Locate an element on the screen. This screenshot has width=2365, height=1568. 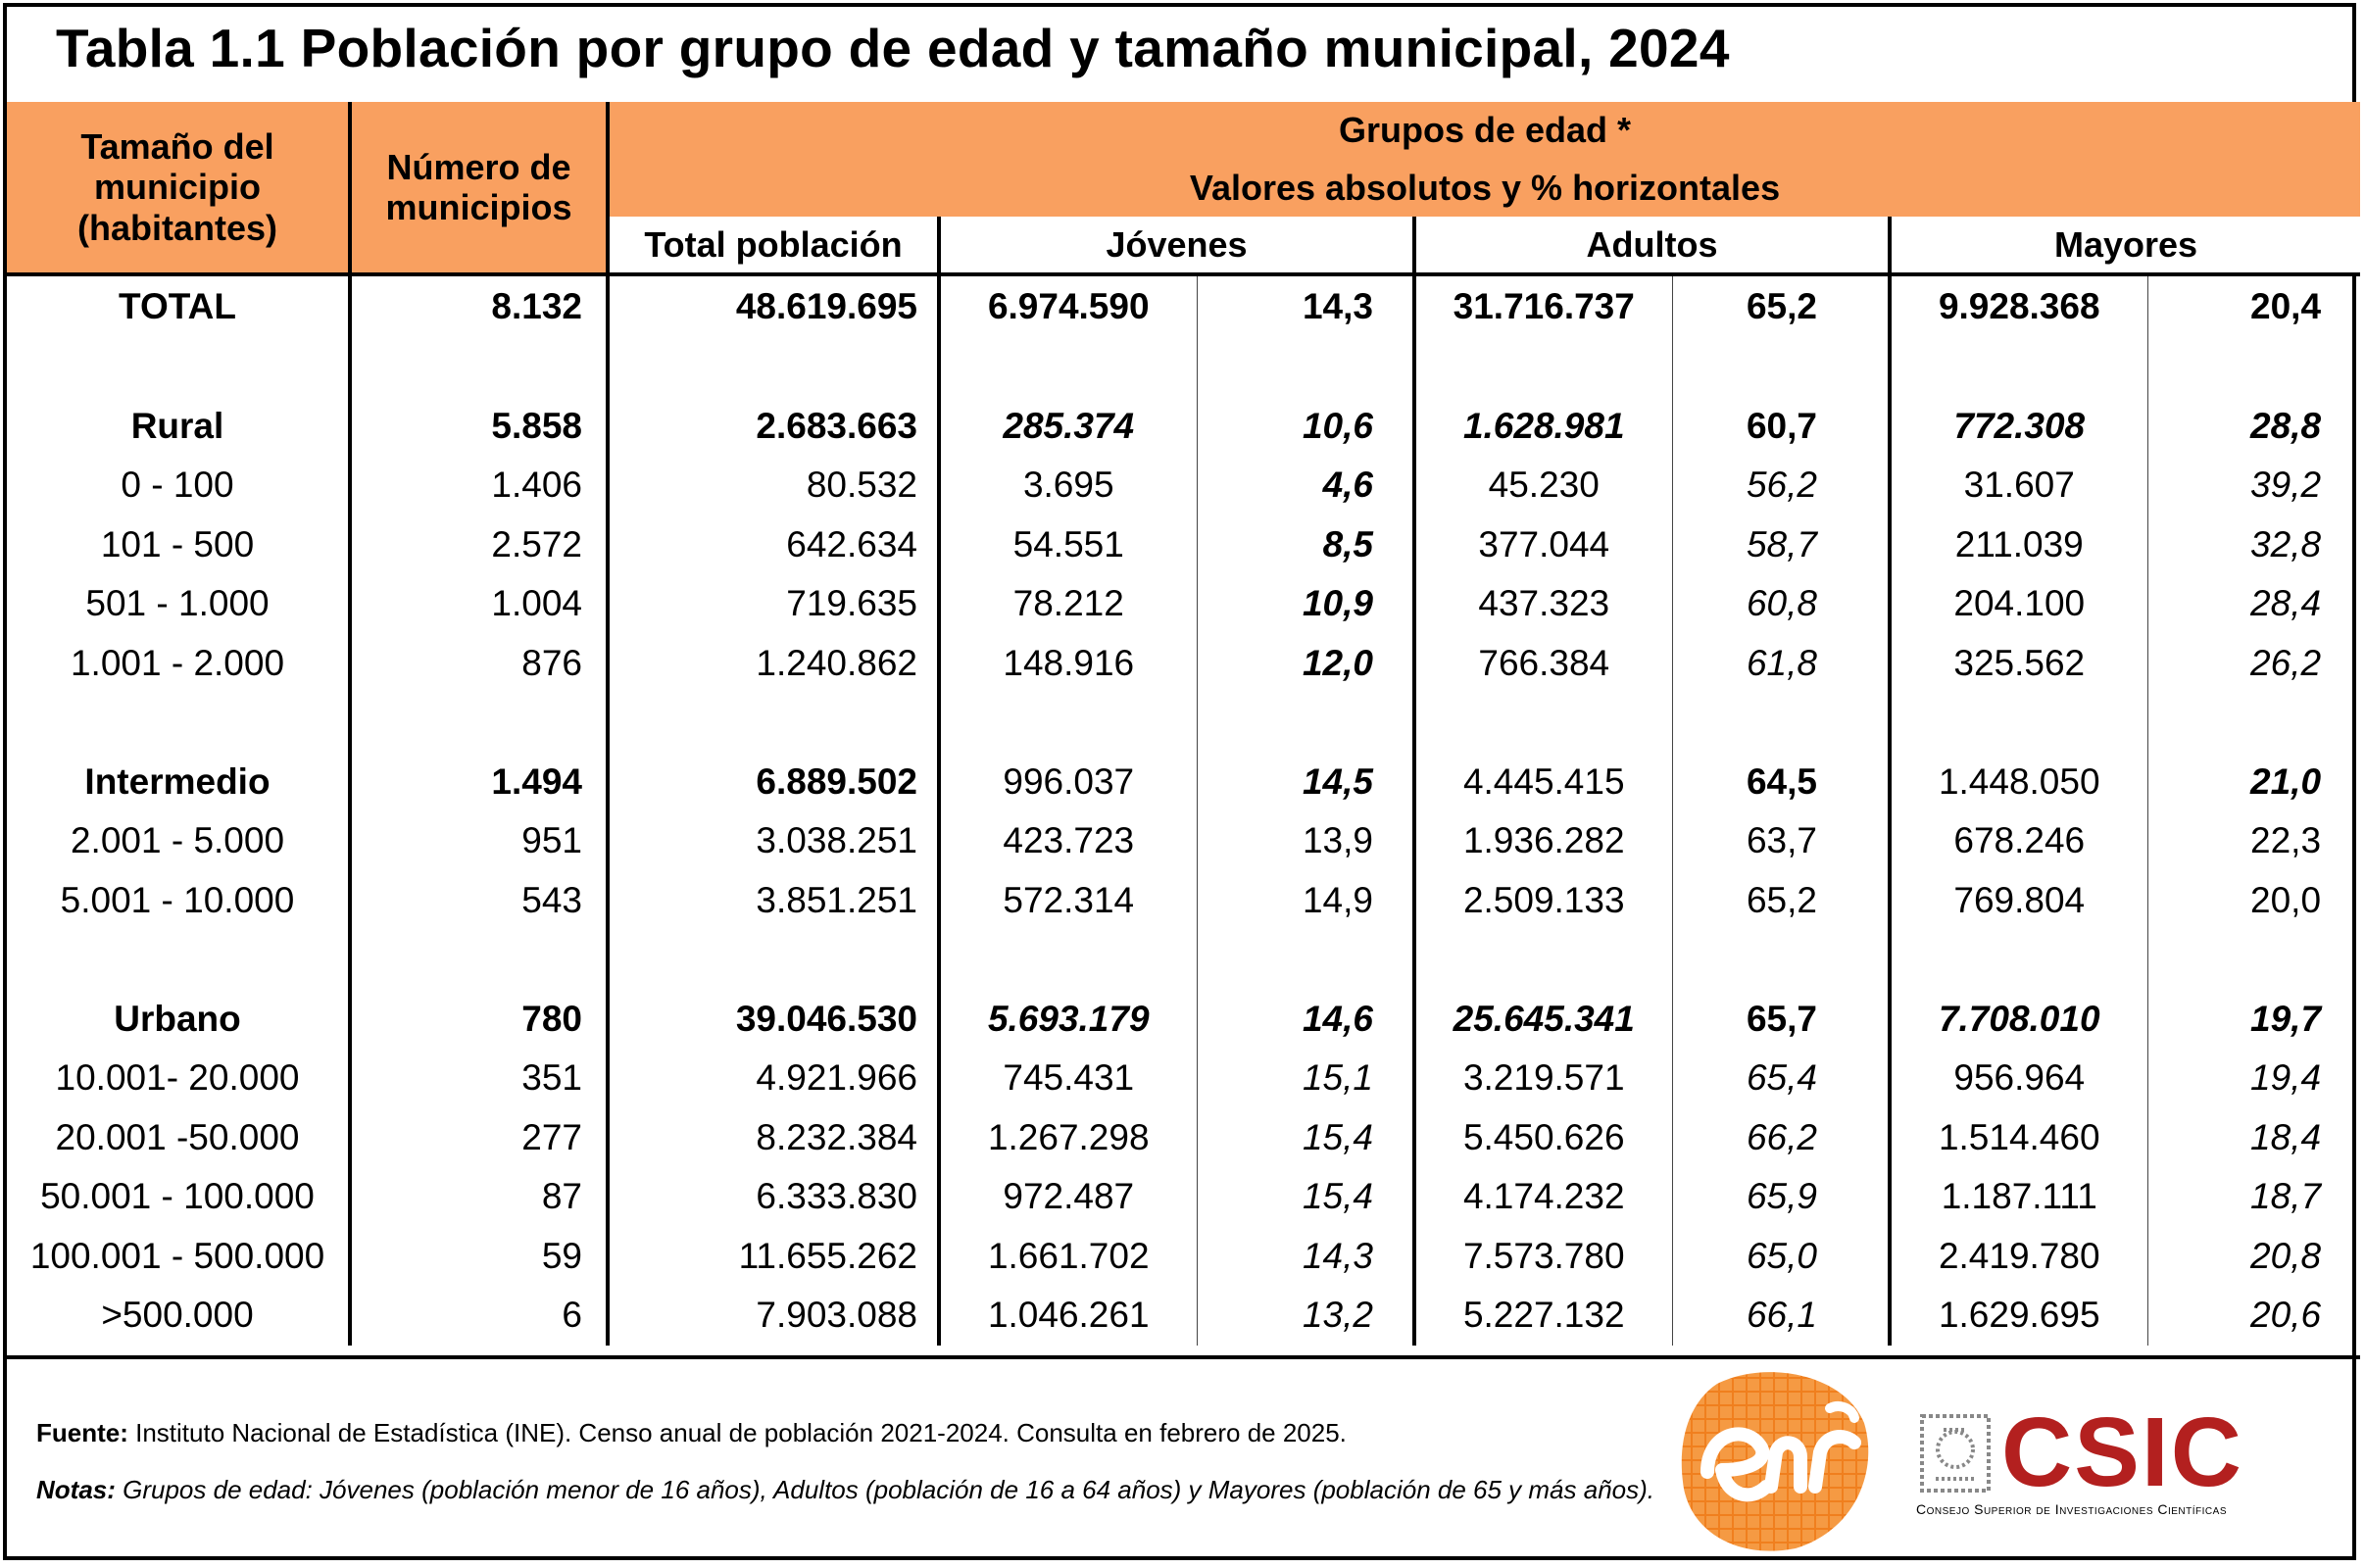
adultos-abs: 5.450.626 is located at coordinates (1542, 1137).